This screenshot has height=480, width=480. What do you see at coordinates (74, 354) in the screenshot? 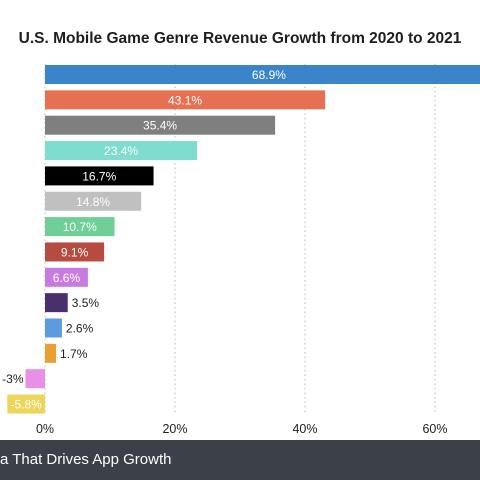
I see `bar-value-label: 1.7%` at bounding box center [74, 354].